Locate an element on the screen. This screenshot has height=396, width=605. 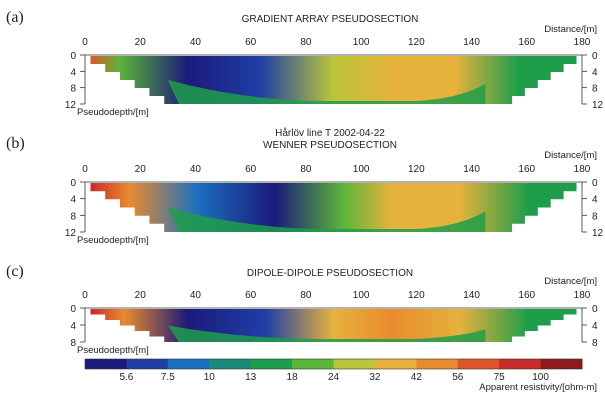
colorbar-tick-label: 56 is located at coordinates (458, 377).